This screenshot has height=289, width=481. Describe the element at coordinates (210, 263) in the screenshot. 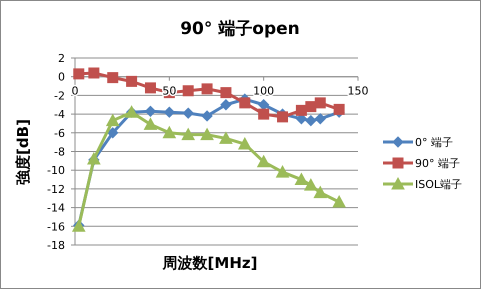

I see `x-axis-title: 周波数[MHz]` at that location.